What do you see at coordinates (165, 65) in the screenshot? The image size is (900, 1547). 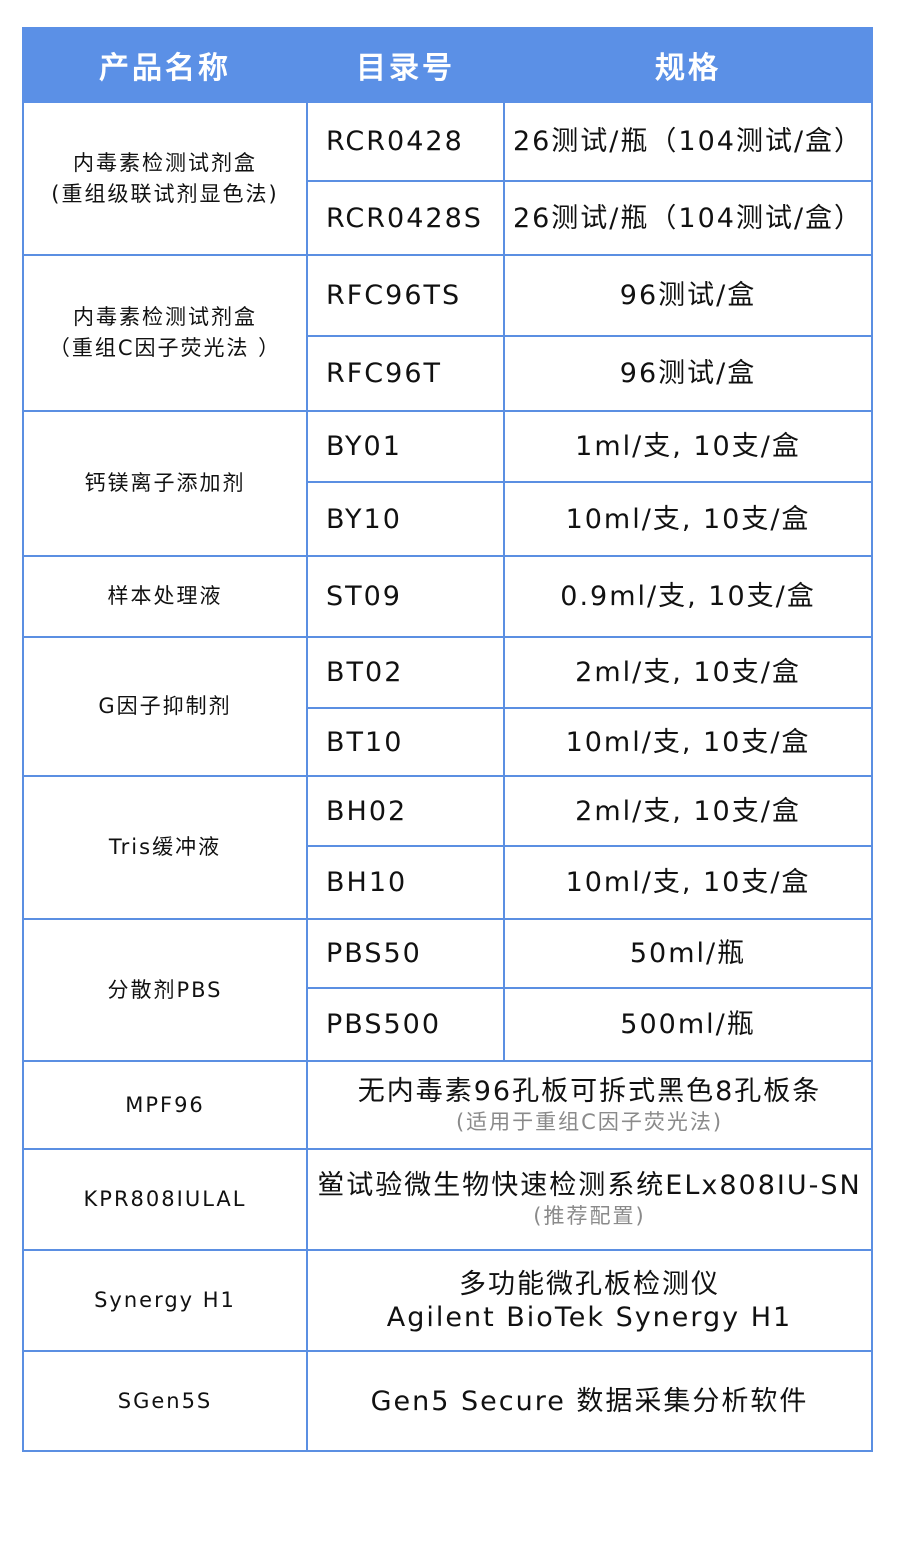 I see `header-name: 产品名称` at bounding box center [165, 65].